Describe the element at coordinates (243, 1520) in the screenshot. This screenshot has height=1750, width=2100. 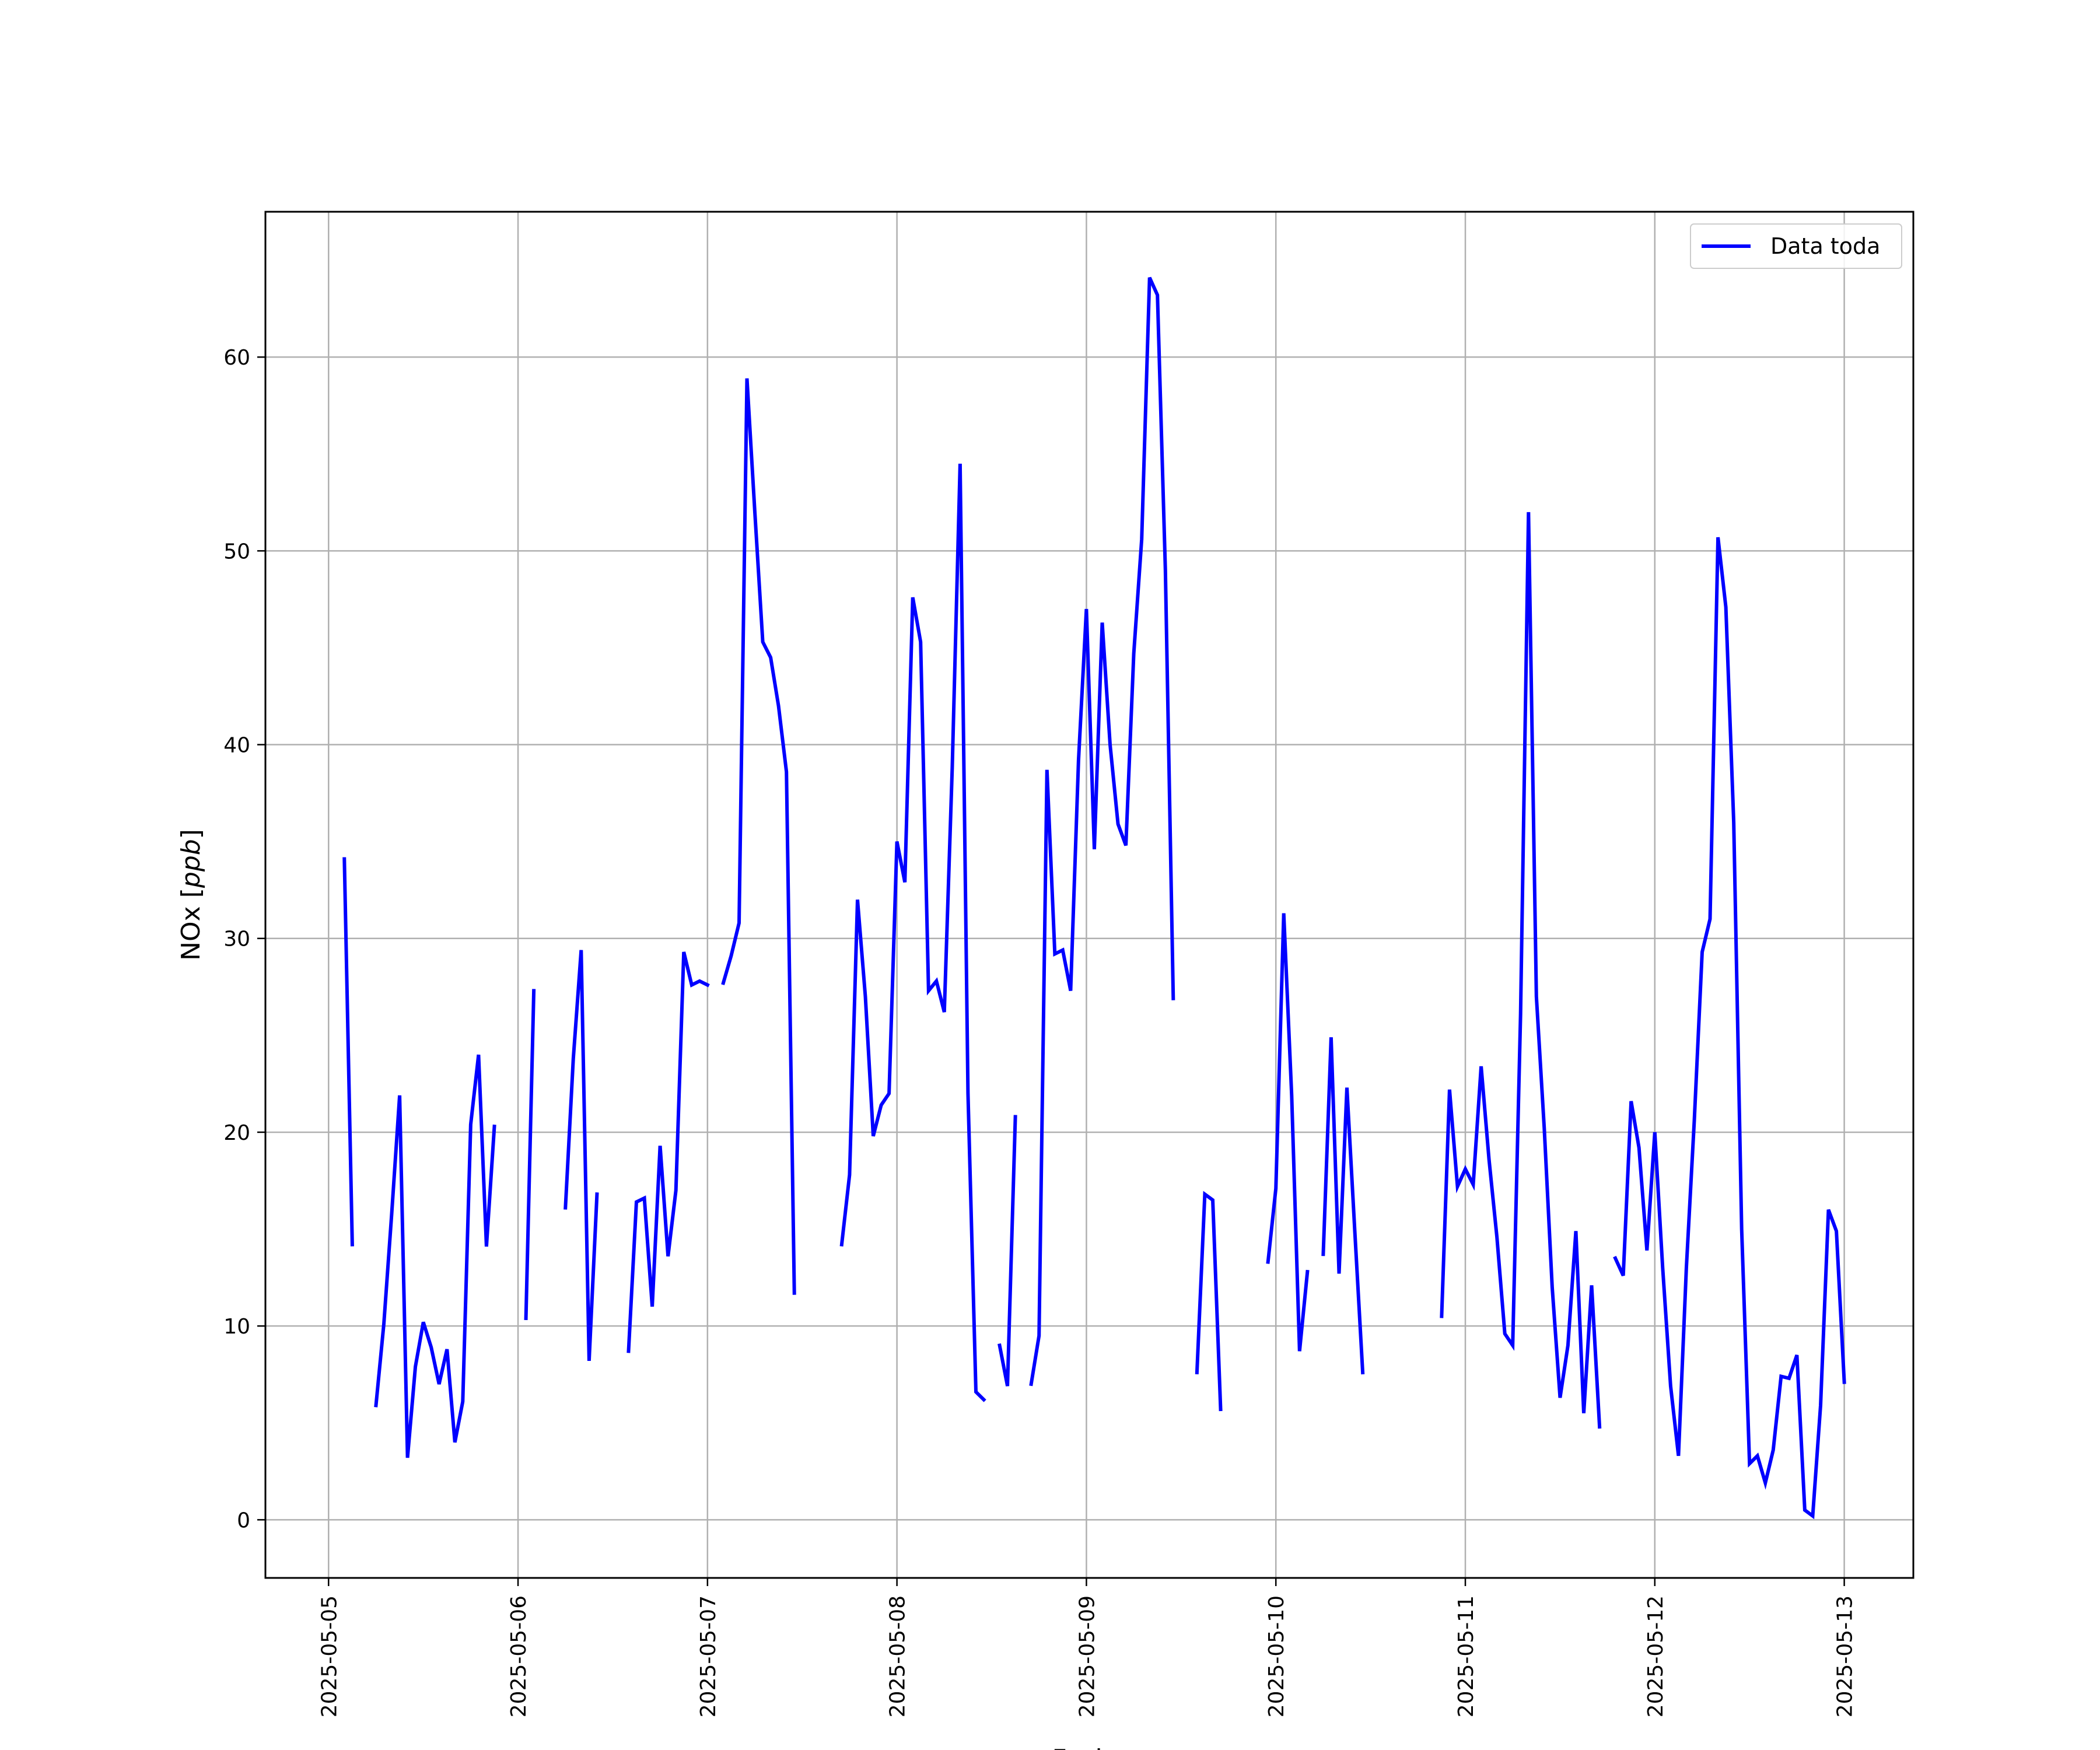
I see `y-tick-label: 0` at that location.